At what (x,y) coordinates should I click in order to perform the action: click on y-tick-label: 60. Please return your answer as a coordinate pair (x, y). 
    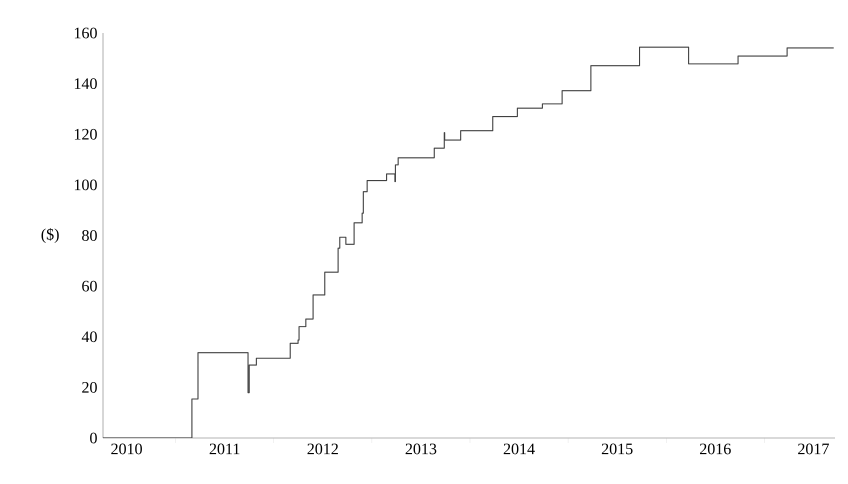
    Looking at the image, I should click on (89, 286).